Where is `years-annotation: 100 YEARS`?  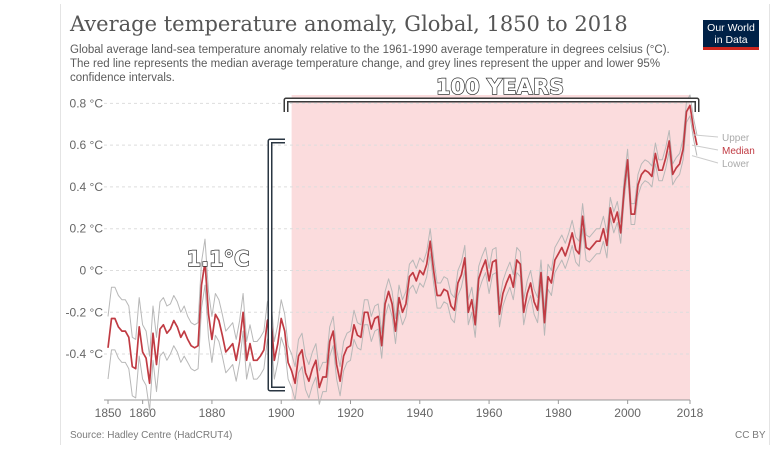 years-annotation: 100 YEARS is located at coordinates (500, 87).